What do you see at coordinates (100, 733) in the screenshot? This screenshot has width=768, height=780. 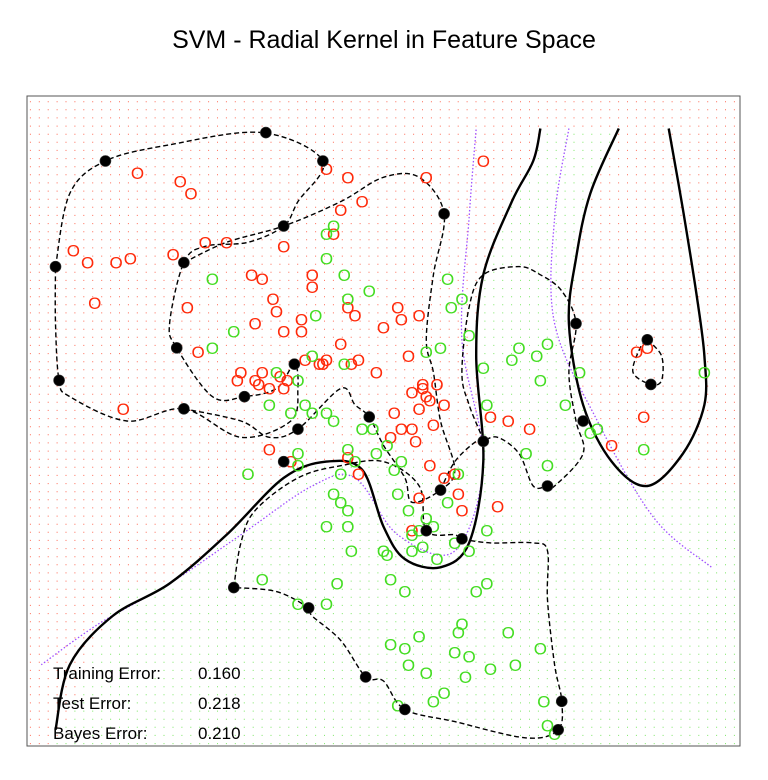 I see `bayes-error-label: Bayes Error:` at bounding box center [100, 733].